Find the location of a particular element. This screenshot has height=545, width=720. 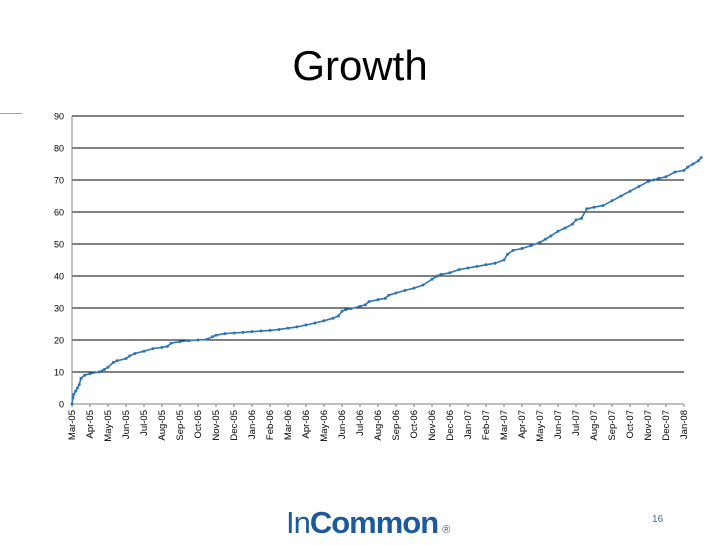

y-axis-tick-labels: 0 10 20 30 40 50 60 70 80 90 is located at coordinates (59, 261).